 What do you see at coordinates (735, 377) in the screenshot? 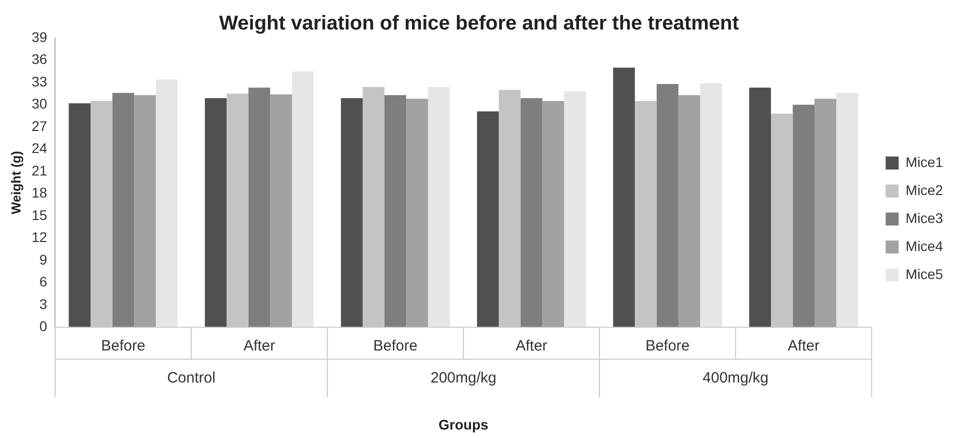
I see `text: 400mg/kg` at bounding box center [735, 377].